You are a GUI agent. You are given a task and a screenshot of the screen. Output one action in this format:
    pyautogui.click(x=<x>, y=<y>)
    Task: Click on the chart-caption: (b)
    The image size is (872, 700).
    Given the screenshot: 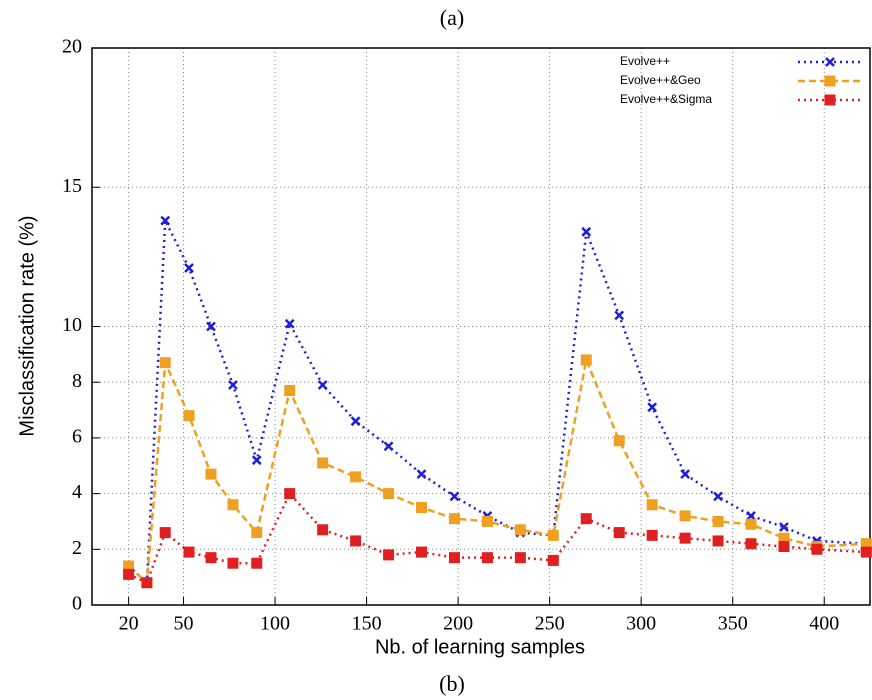 What is the action you would take?
    pyautogui.click(x=452, y=683)
    